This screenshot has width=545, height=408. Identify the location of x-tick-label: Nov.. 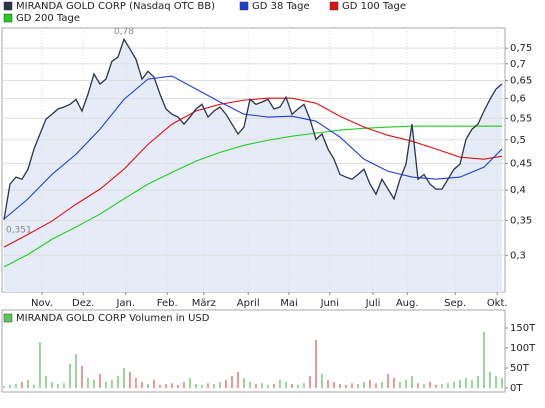
(42, 303).